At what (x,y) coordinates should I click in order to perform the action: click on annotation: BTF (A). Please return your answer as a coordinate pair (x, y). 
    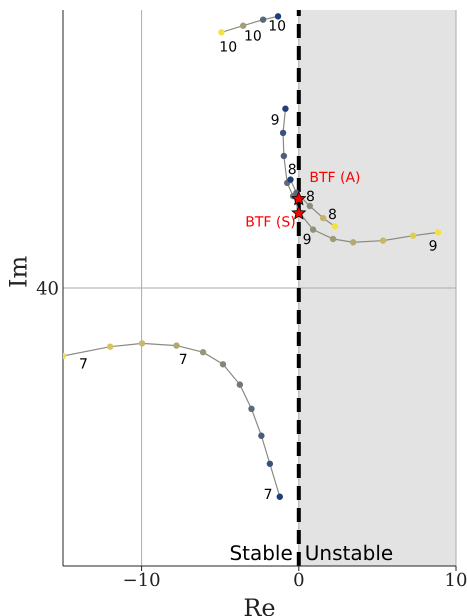
    Looking at the image, I should click on (335, 178).